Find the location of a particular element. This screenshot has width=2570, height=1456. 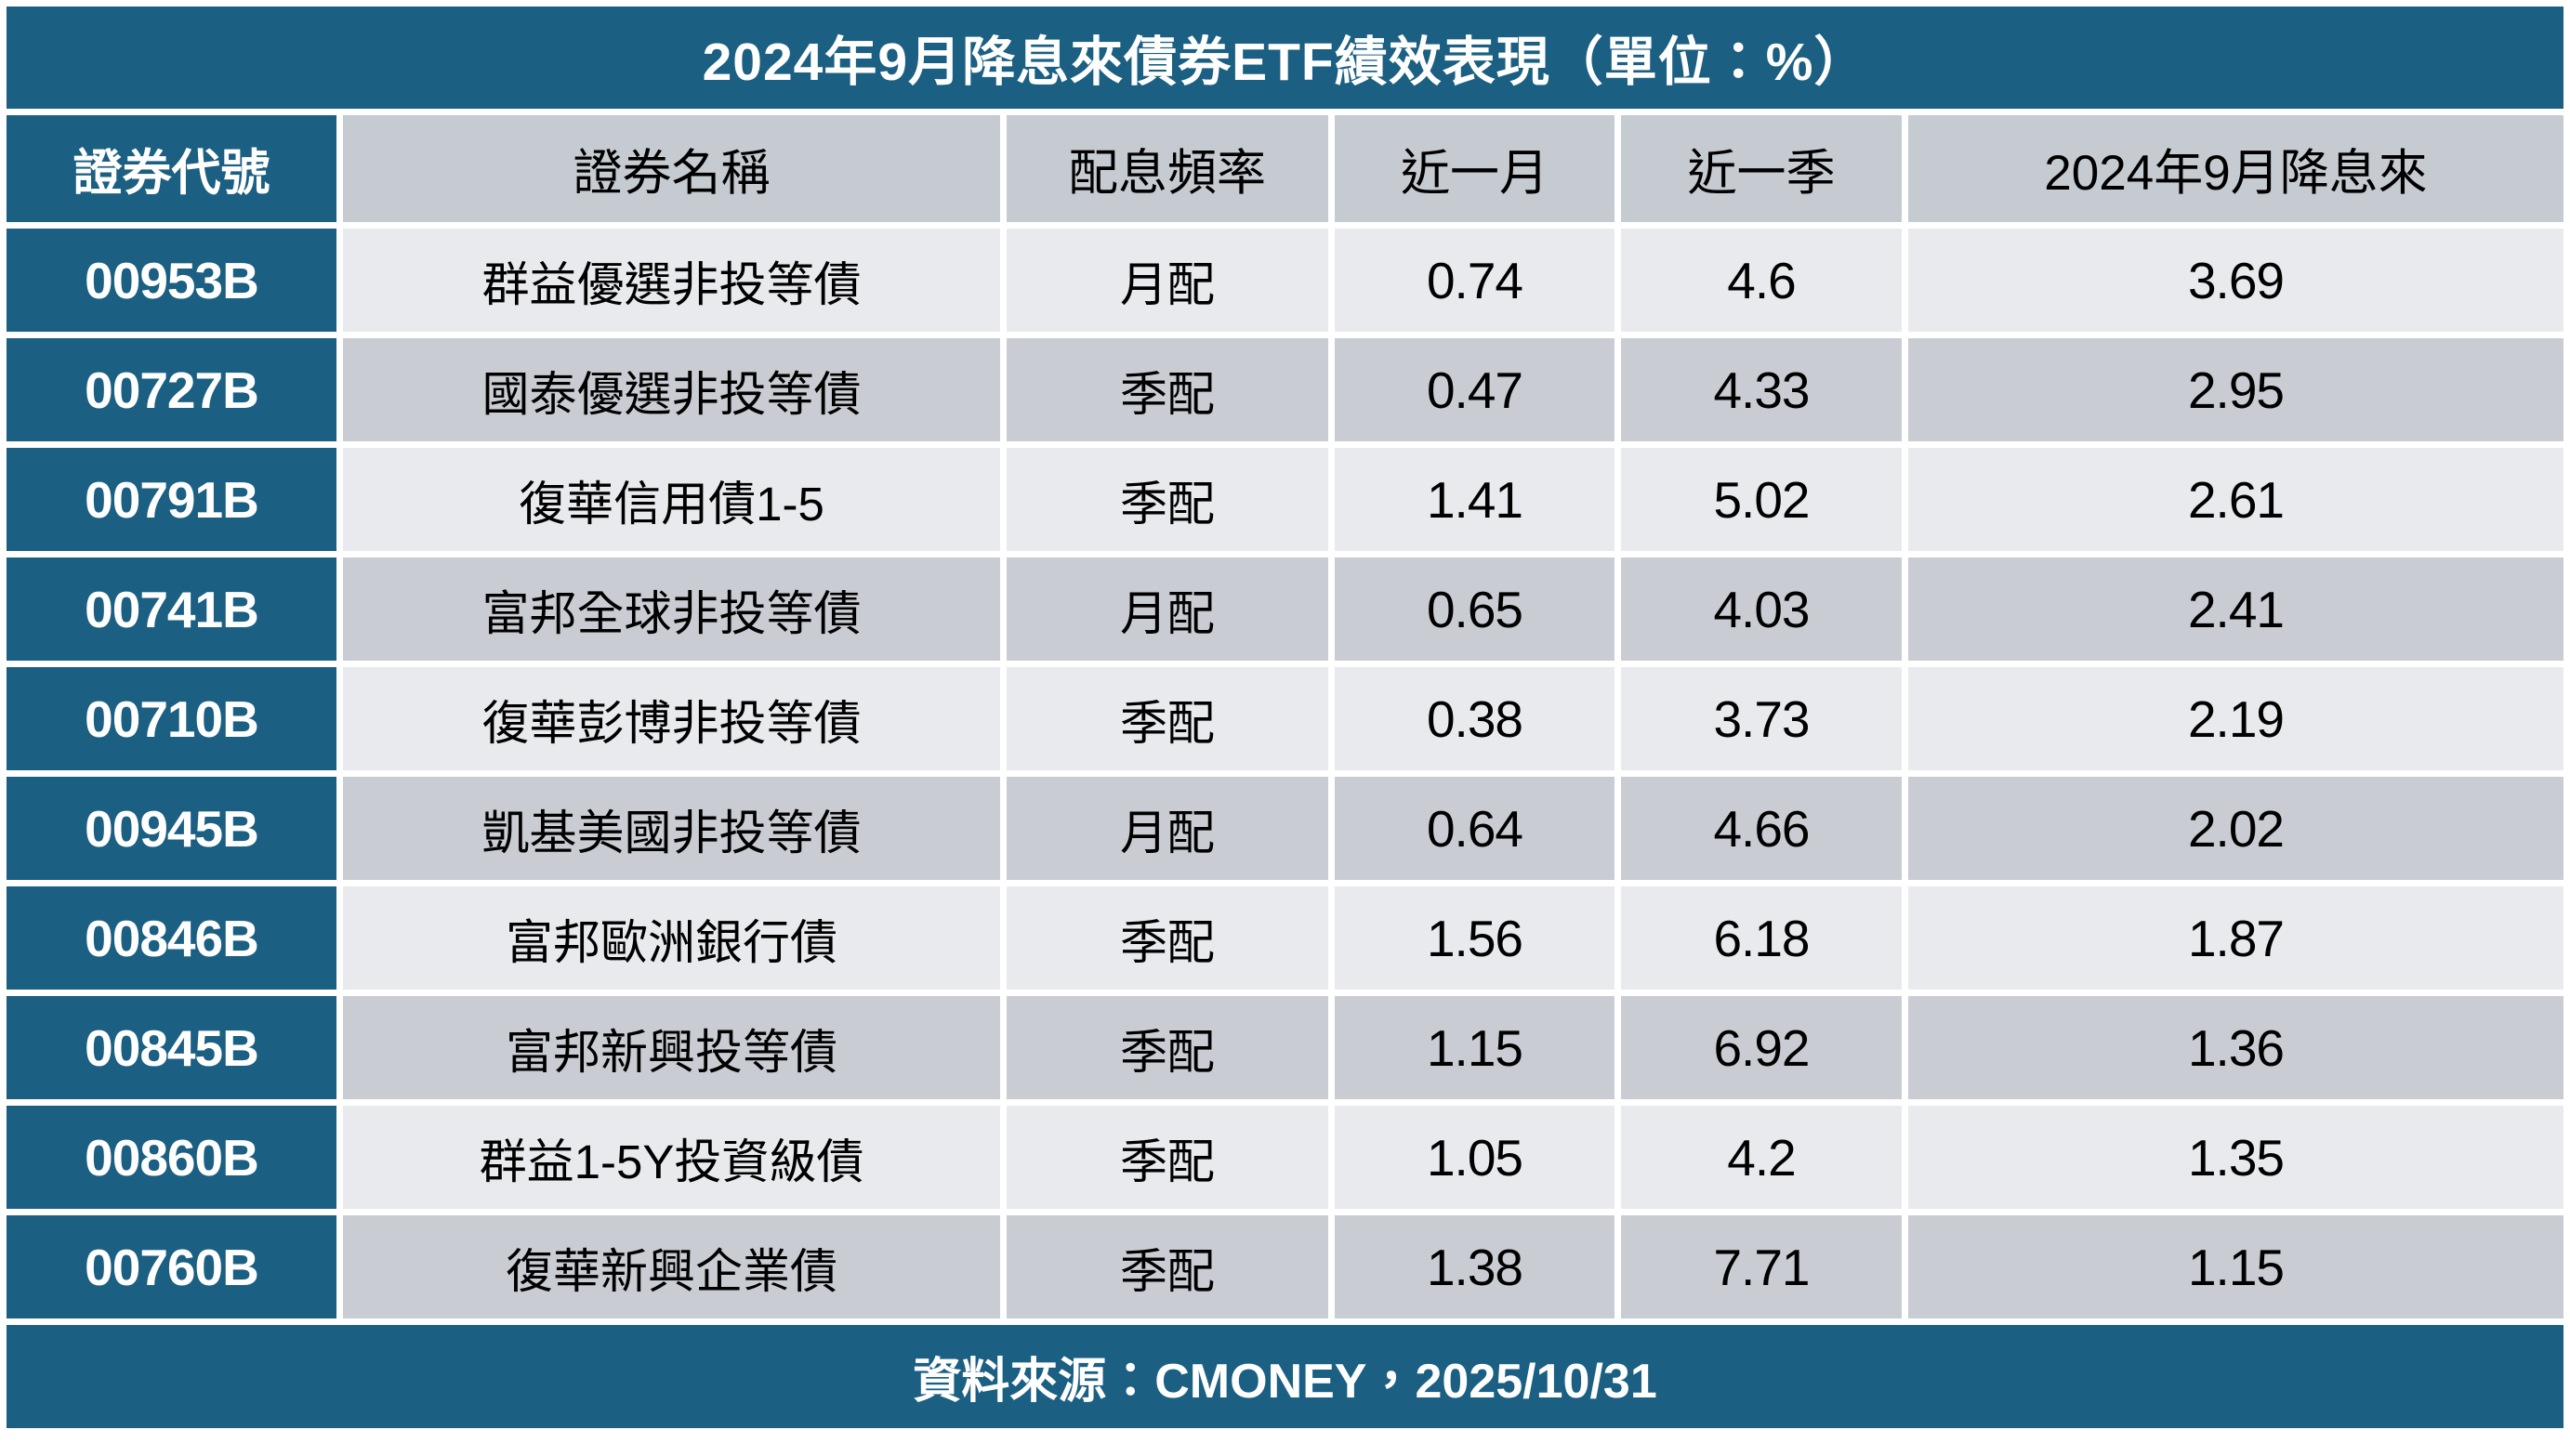

return-1month-cell: 1.56 is located at coordinates (1474, 938).